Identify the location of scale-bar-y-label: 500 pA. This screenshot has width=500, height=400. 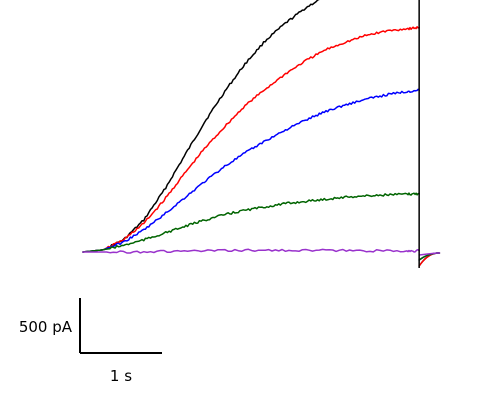
(46, 327).